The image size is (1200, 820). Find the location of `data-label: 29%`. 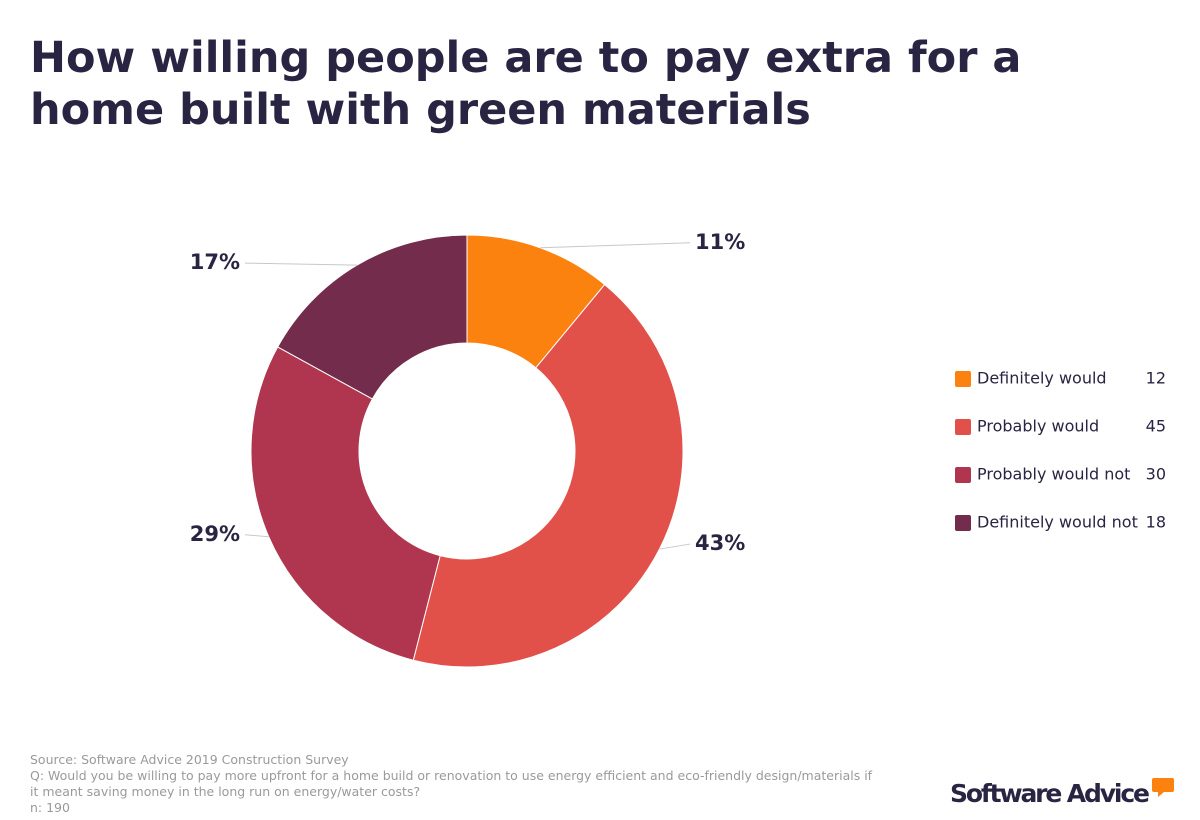

data-label: 29% is located at coordinates (215, 534).